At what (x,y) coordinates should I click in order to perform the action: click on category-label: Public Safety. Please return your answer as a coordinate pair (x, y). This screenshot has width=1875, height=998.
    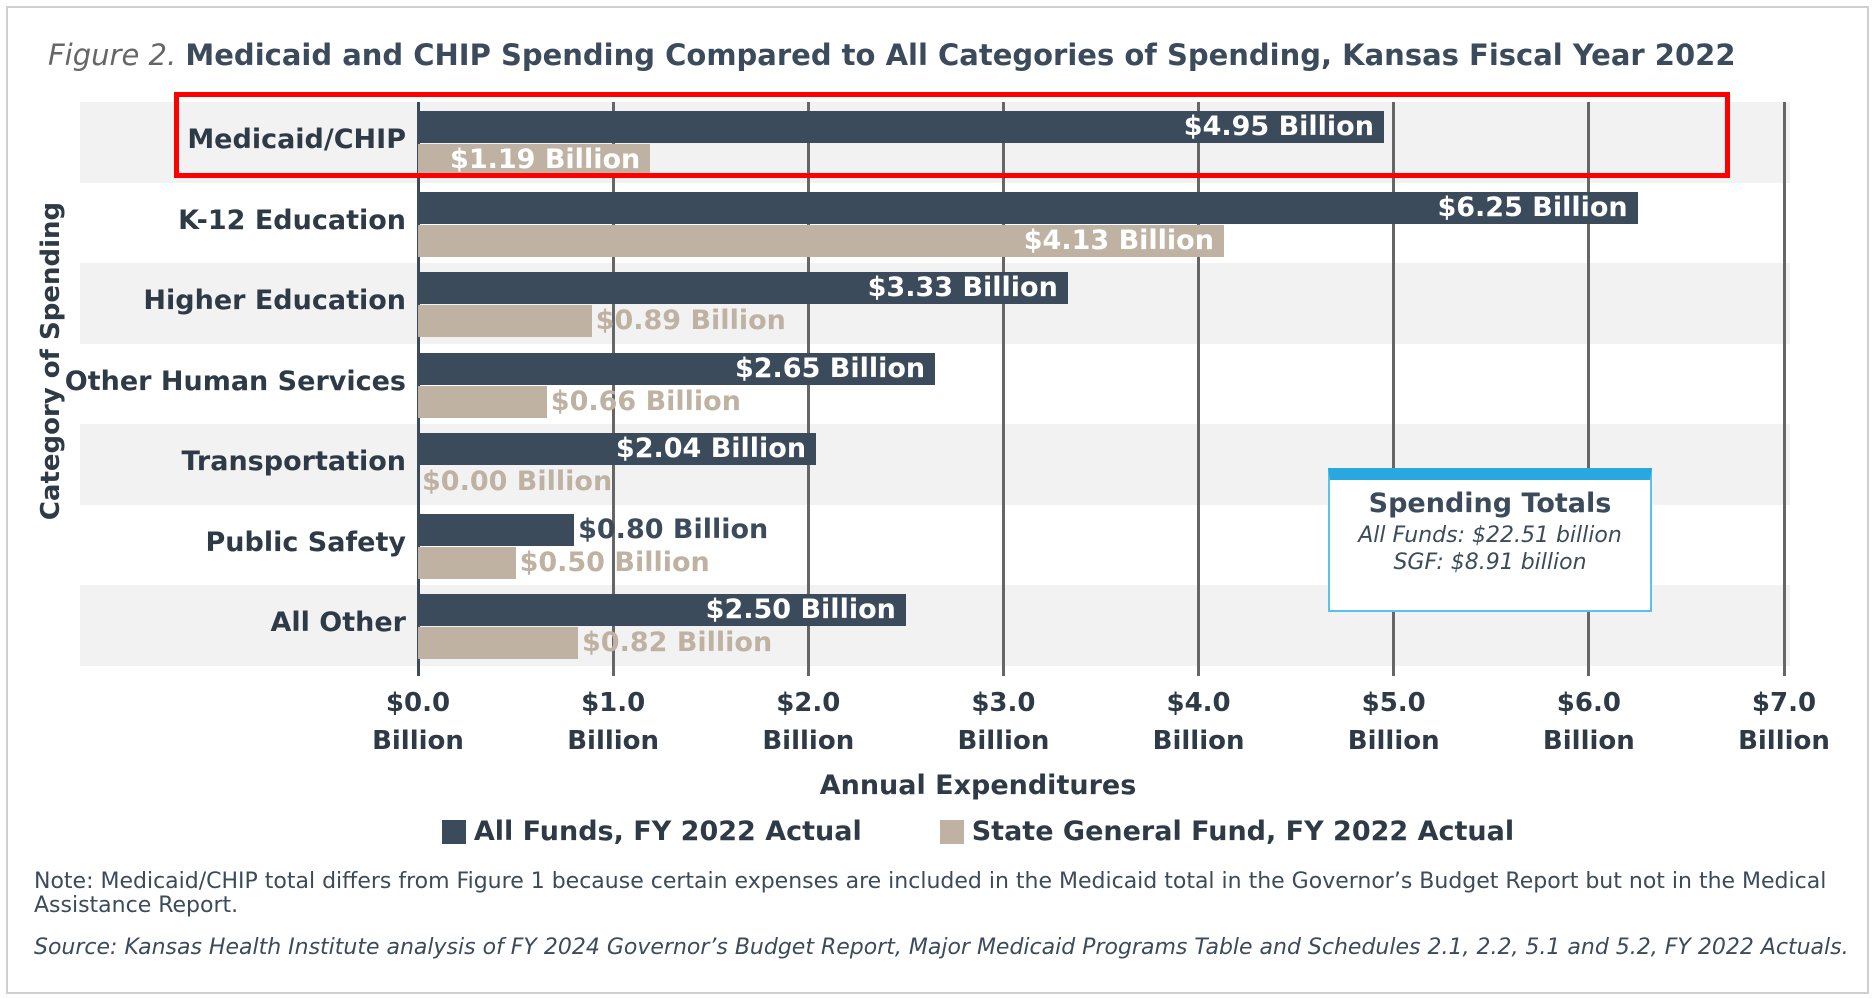
    Looking at the image, I should click on (305, 542).